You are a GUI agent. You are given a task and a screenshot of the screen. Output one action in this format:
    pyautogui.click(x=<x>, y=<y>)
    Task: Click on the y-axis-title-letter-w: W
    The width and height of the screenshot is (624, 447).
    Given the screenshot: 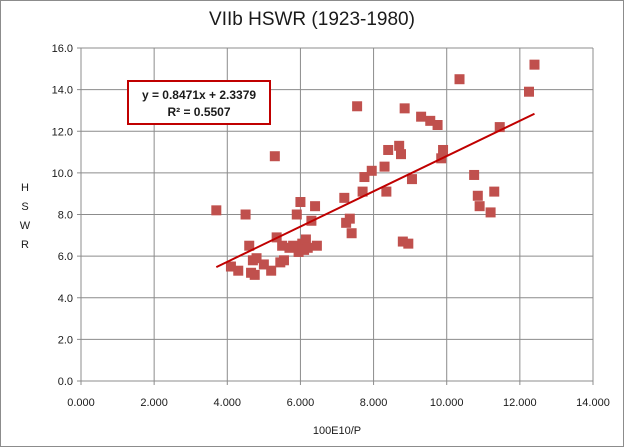 What is the action you would take?
    pyautogui.click(x=25, y=226)
    